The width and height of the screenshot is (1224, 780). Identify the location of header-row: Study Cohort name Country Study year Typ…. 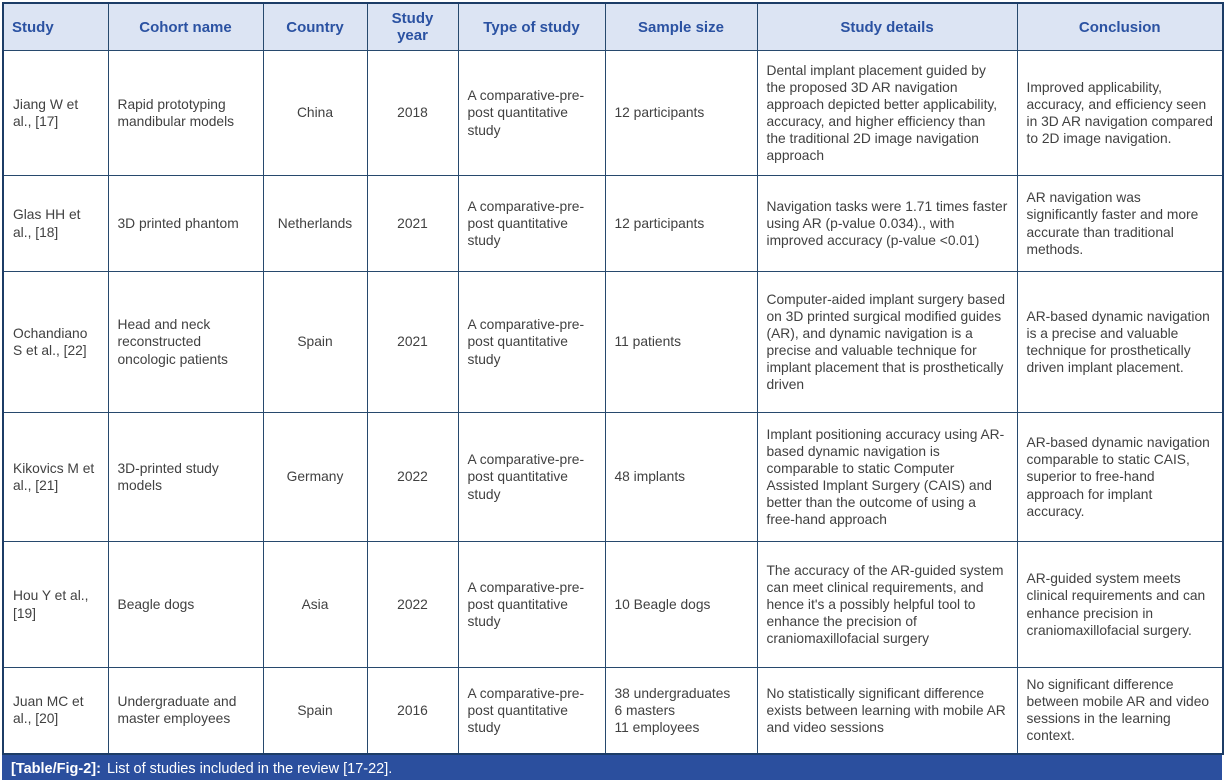
(613, 26).